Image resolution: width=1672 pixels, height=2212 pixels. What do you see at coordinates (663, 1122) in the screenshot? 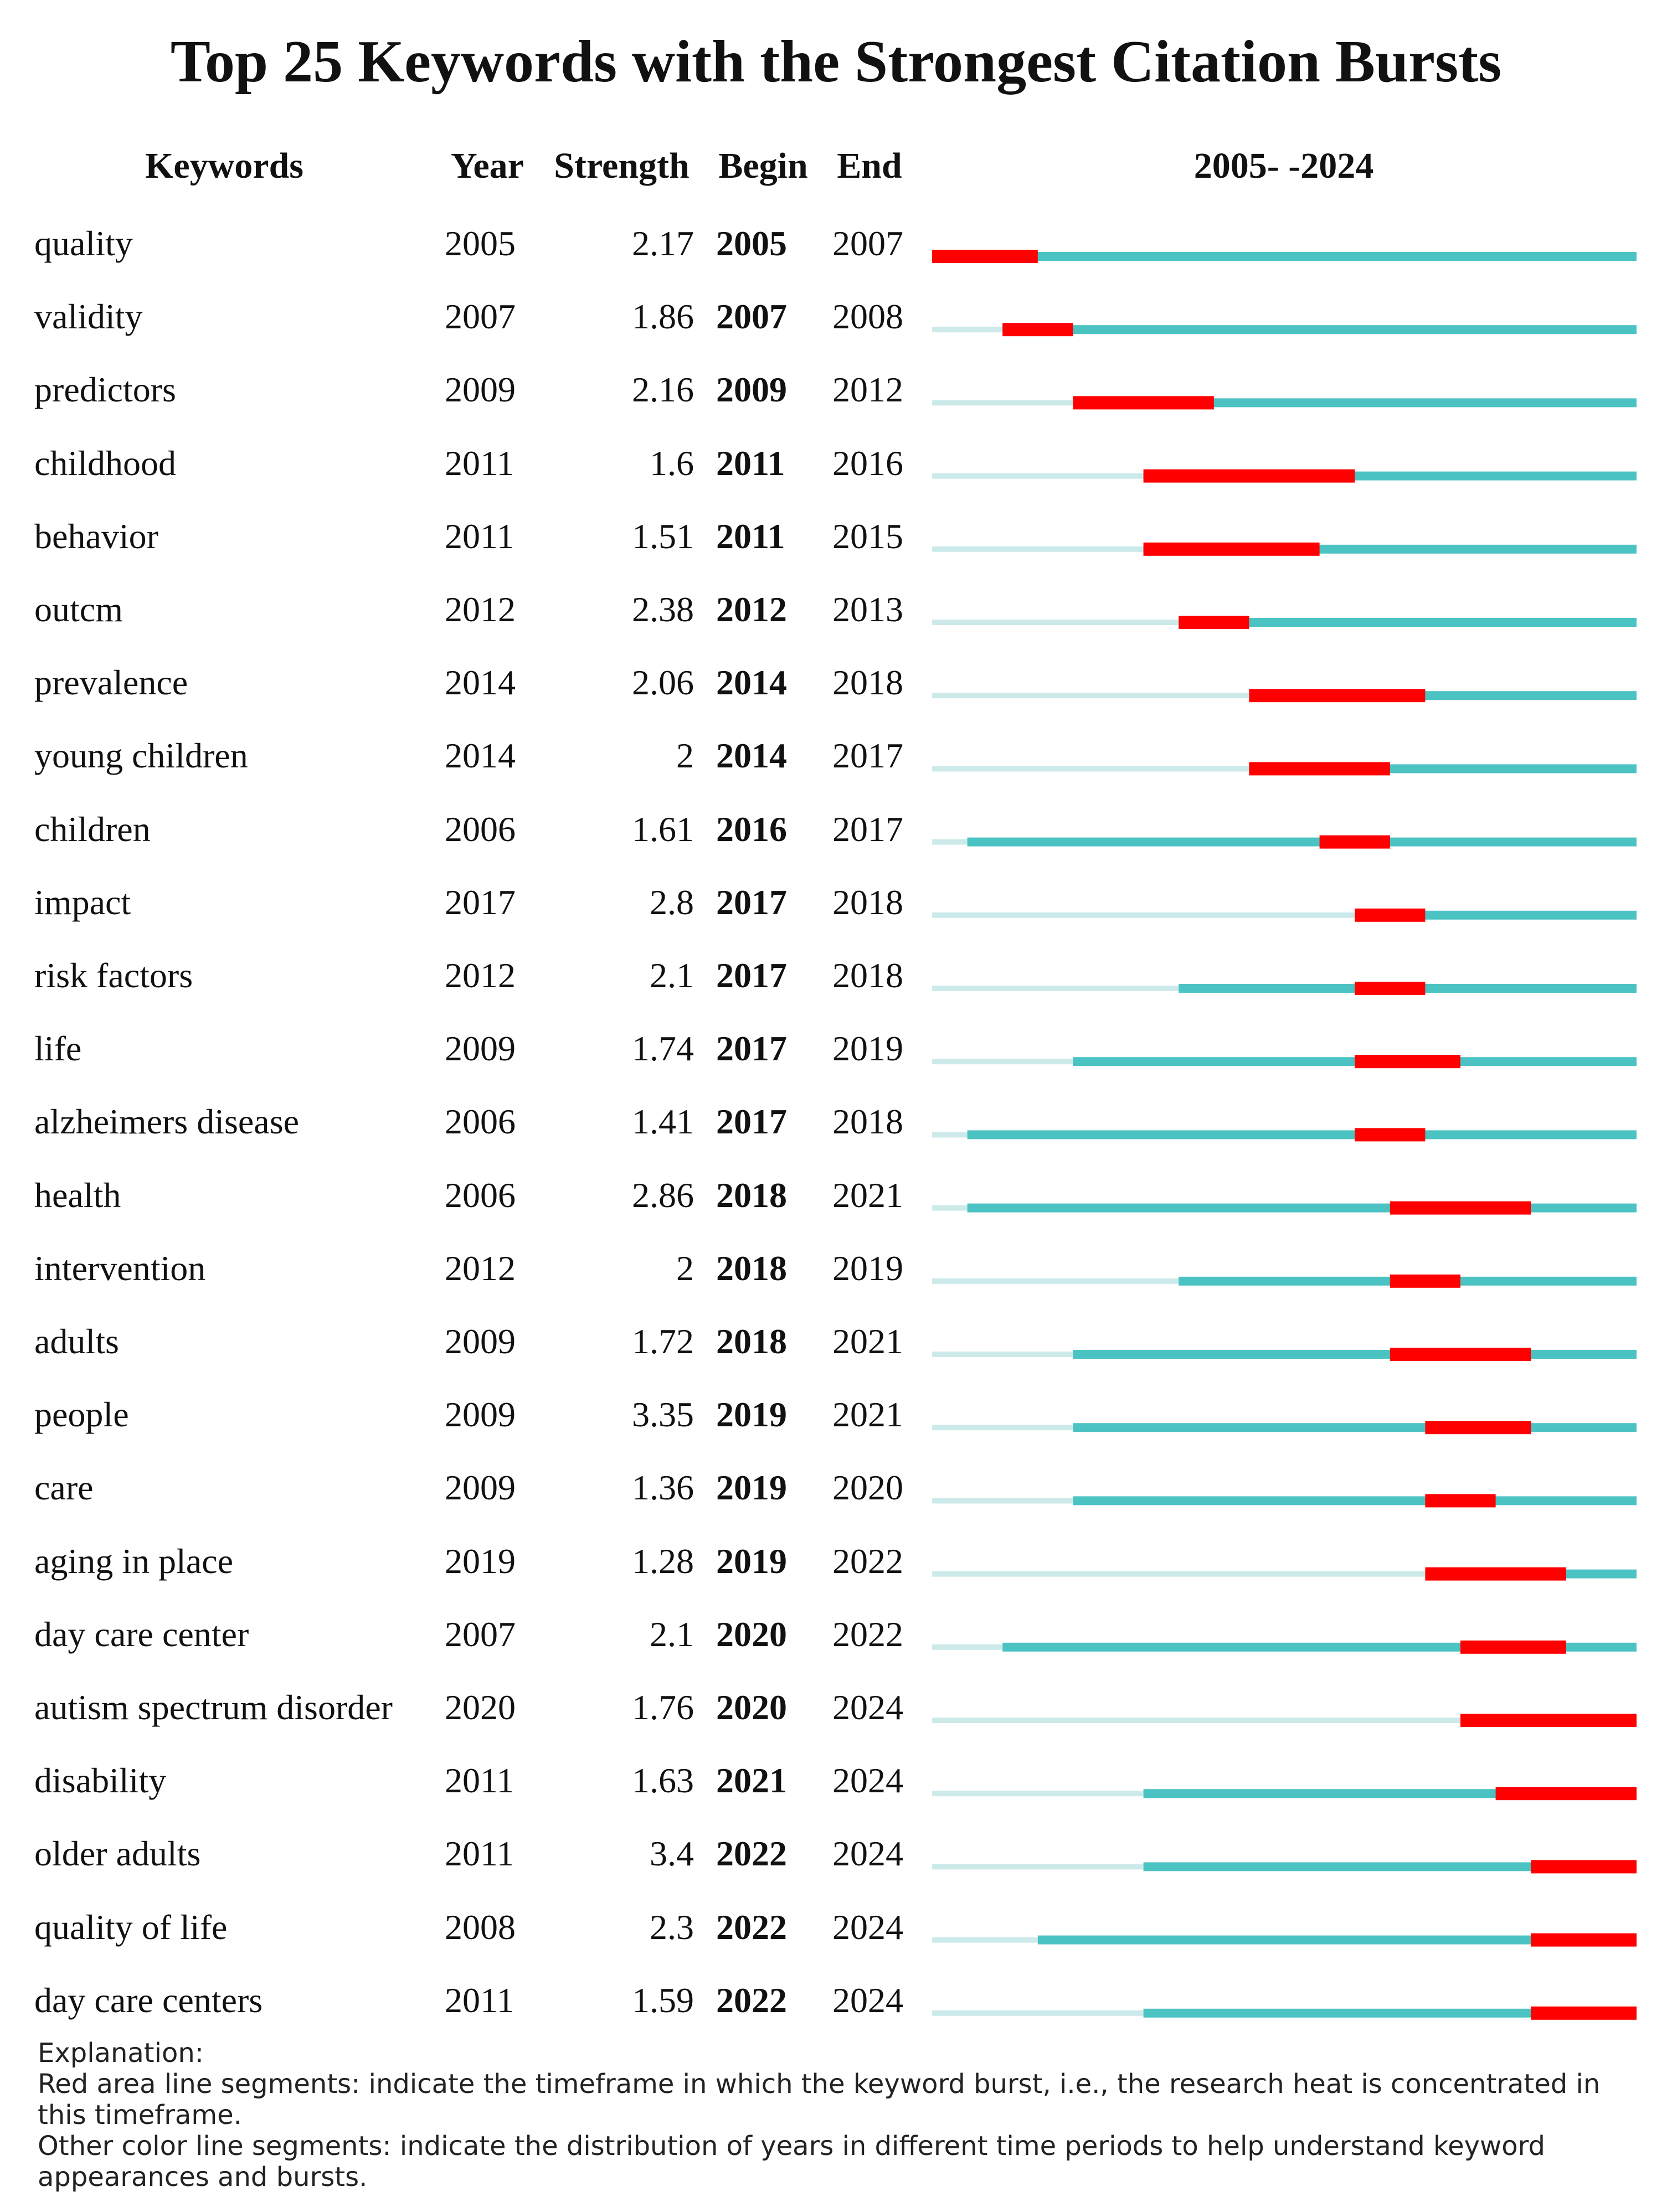
I see `strength-cell: 1.41` at bounding box center [663, 1122].